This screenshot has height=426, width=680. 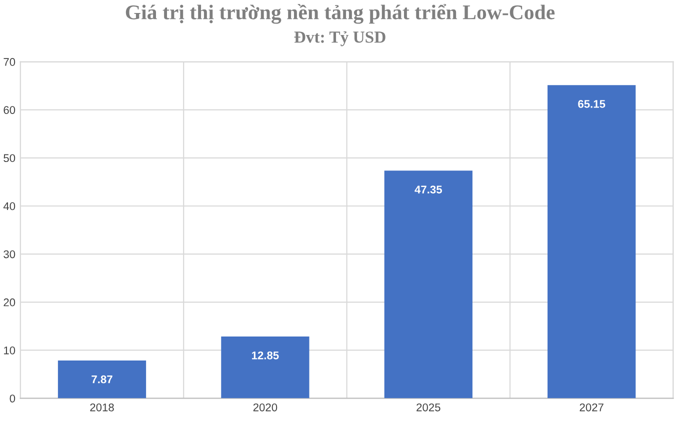 What do you see at coordinates (9, 206) in the screenshot?
I see `y-tick-label: 40` at bounding box center [9, 206].